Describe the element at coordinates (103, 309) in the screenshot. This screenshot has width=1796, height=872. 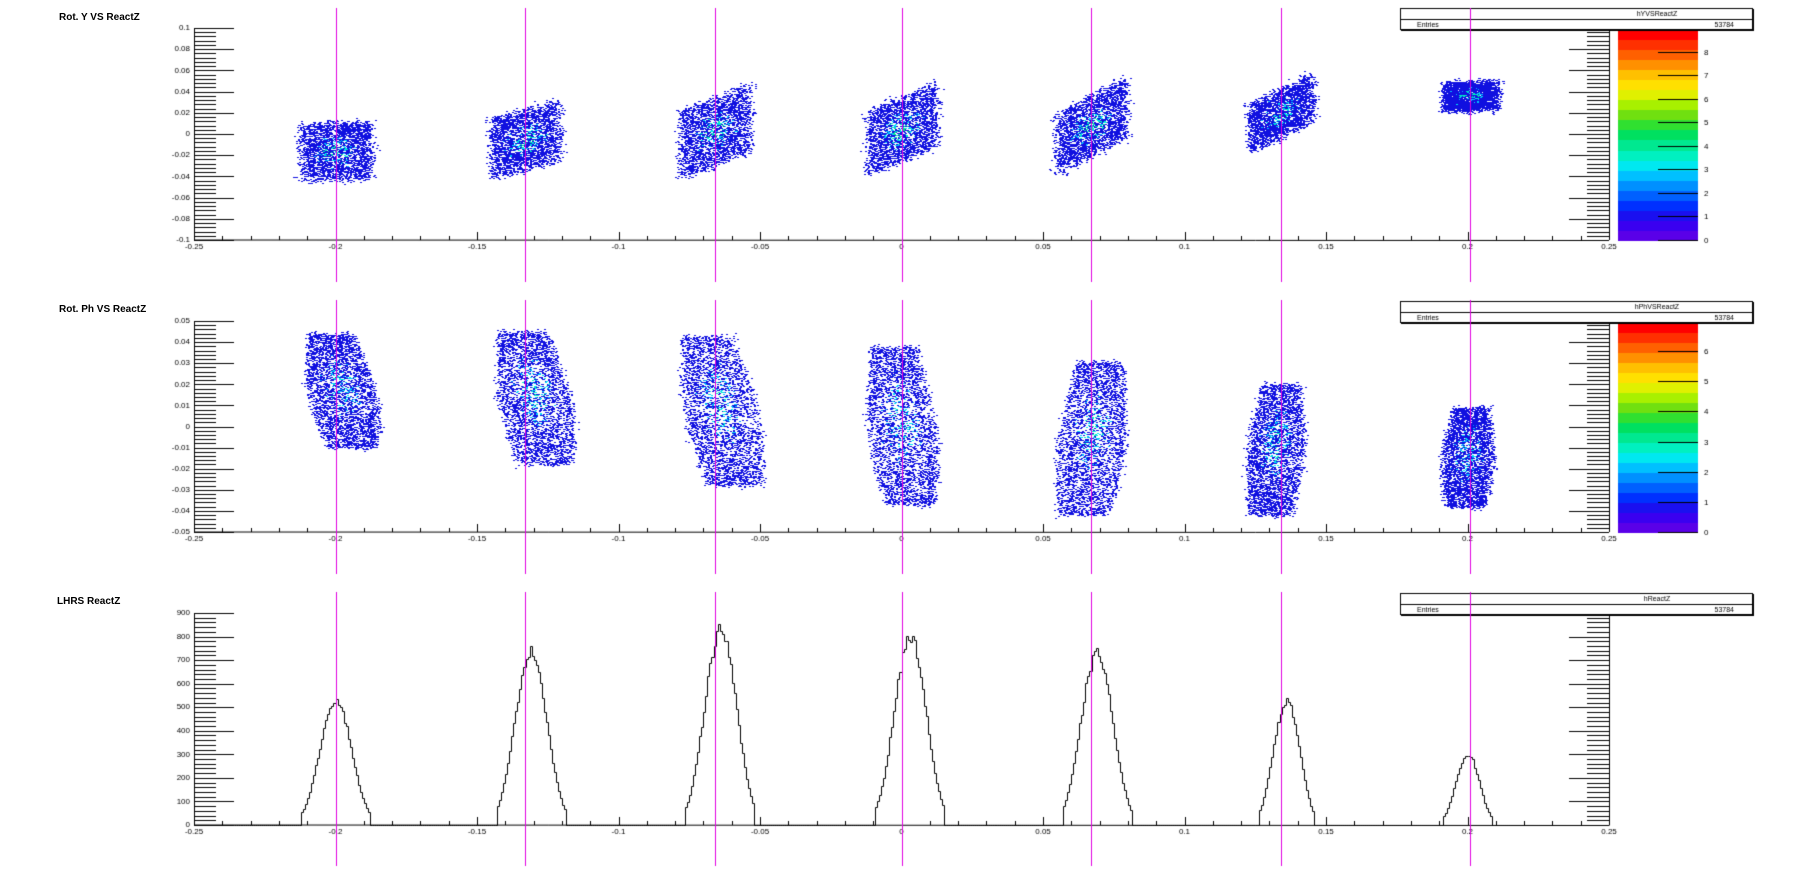
I see `panel2-title: Rot. Ph VS ReactZ` at that location.